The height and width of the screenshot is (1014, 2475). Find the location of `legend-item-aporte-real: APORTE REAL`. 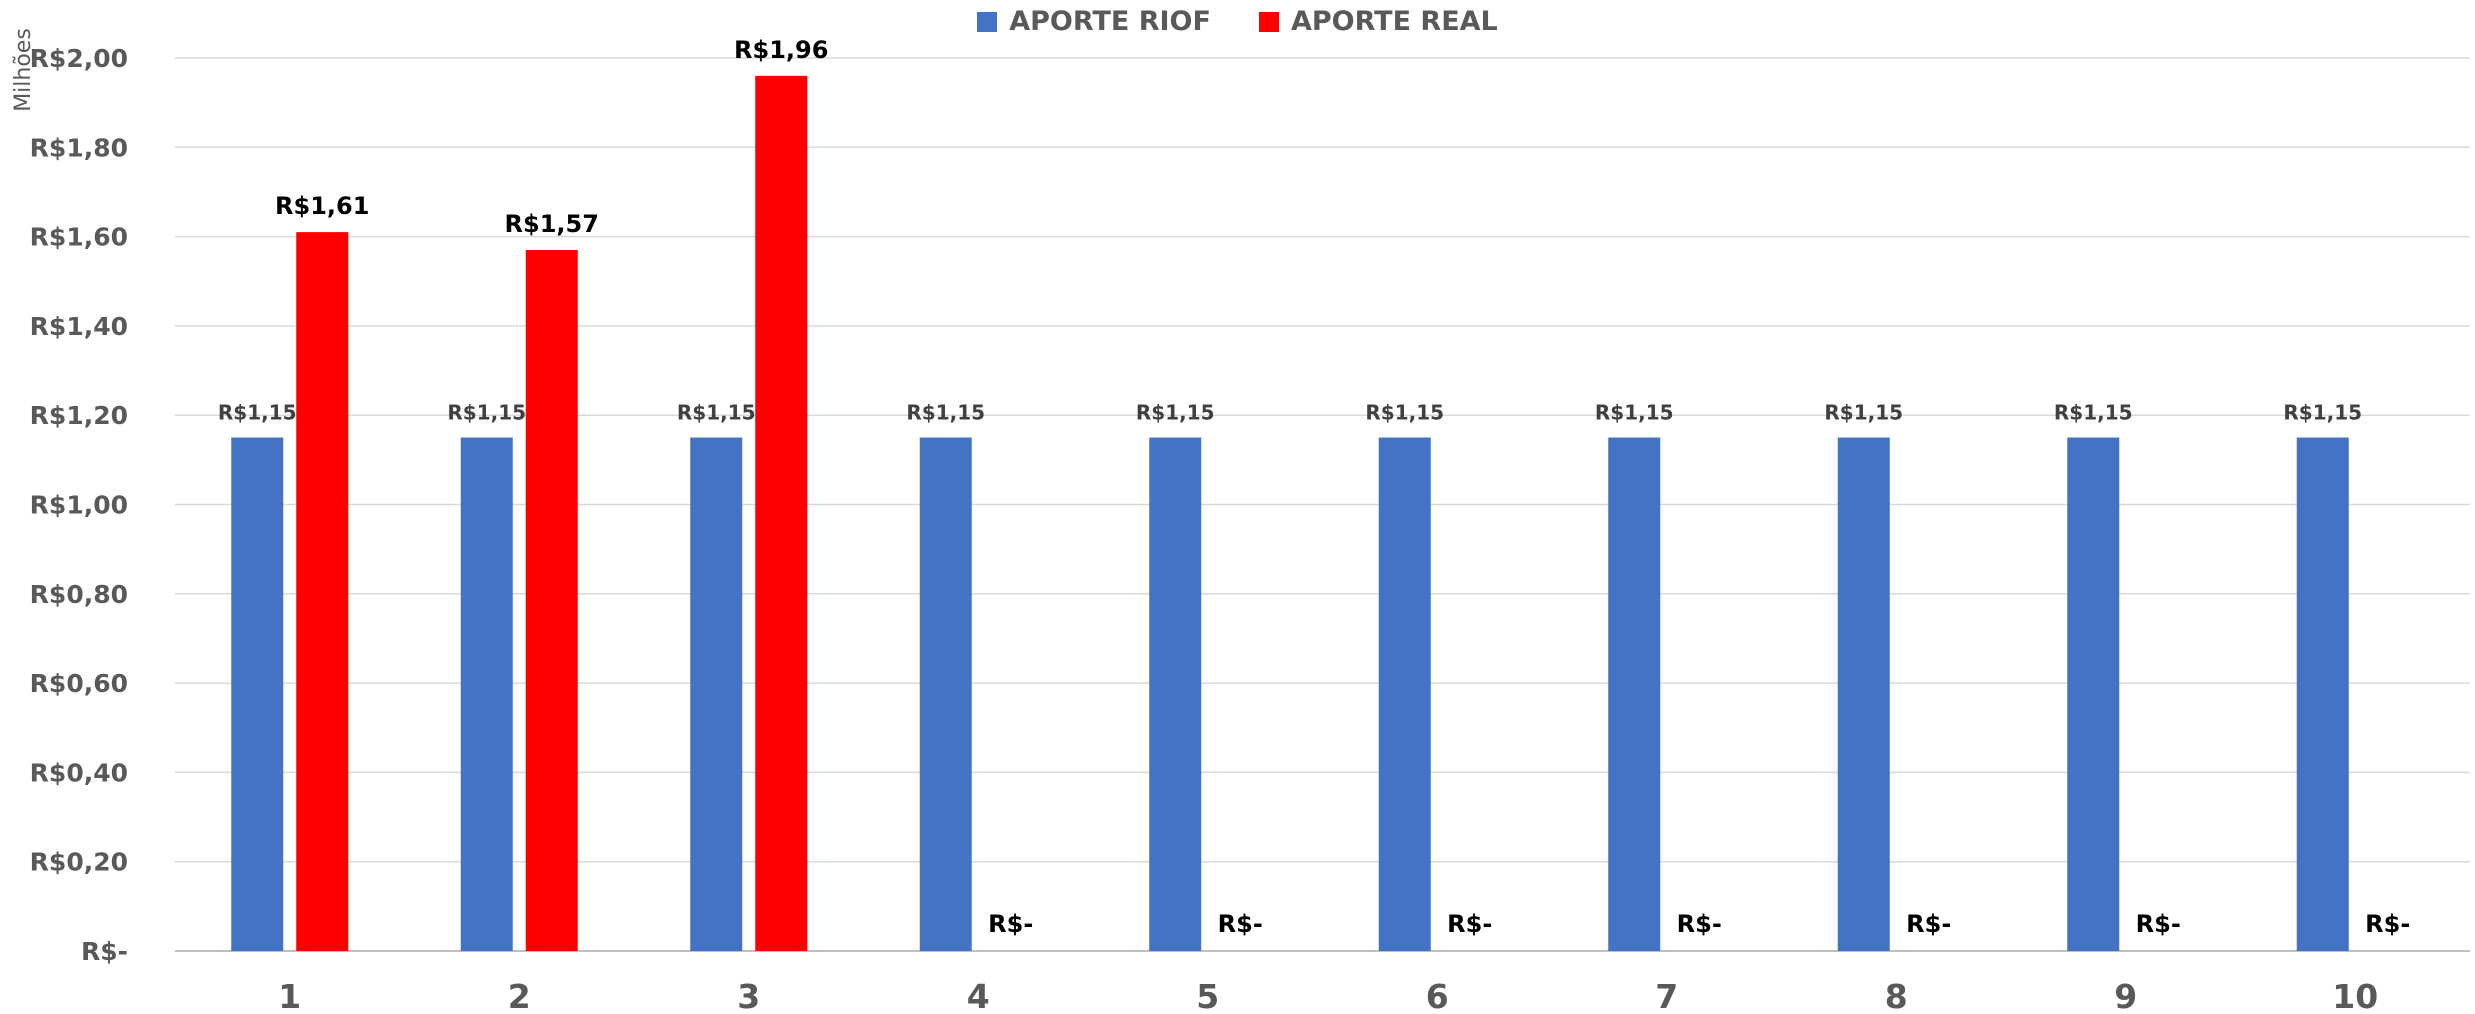

legend-item-aporte-real: APORTE REAL is located at coordinates (1378, 21).